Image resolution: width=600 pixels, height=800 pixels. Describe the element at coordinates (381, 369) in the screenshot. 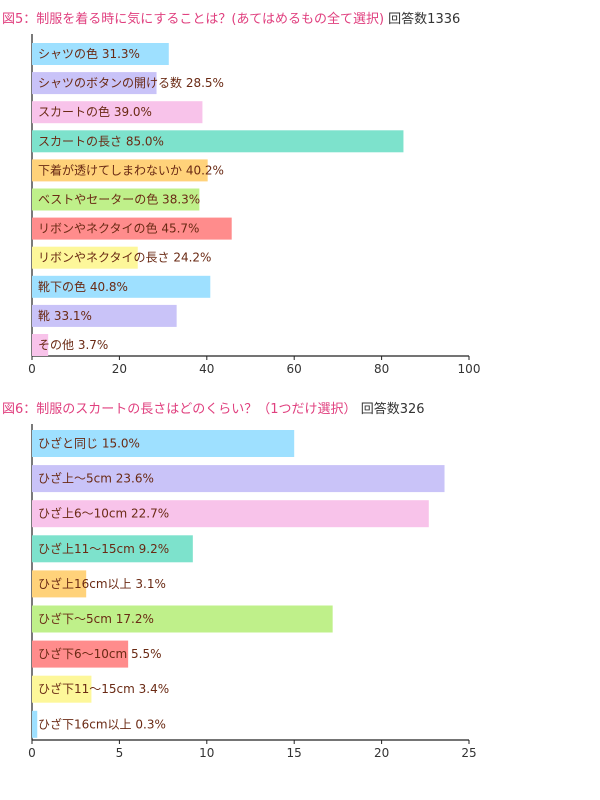

I see `x-tick-label-4: 80` at that location.